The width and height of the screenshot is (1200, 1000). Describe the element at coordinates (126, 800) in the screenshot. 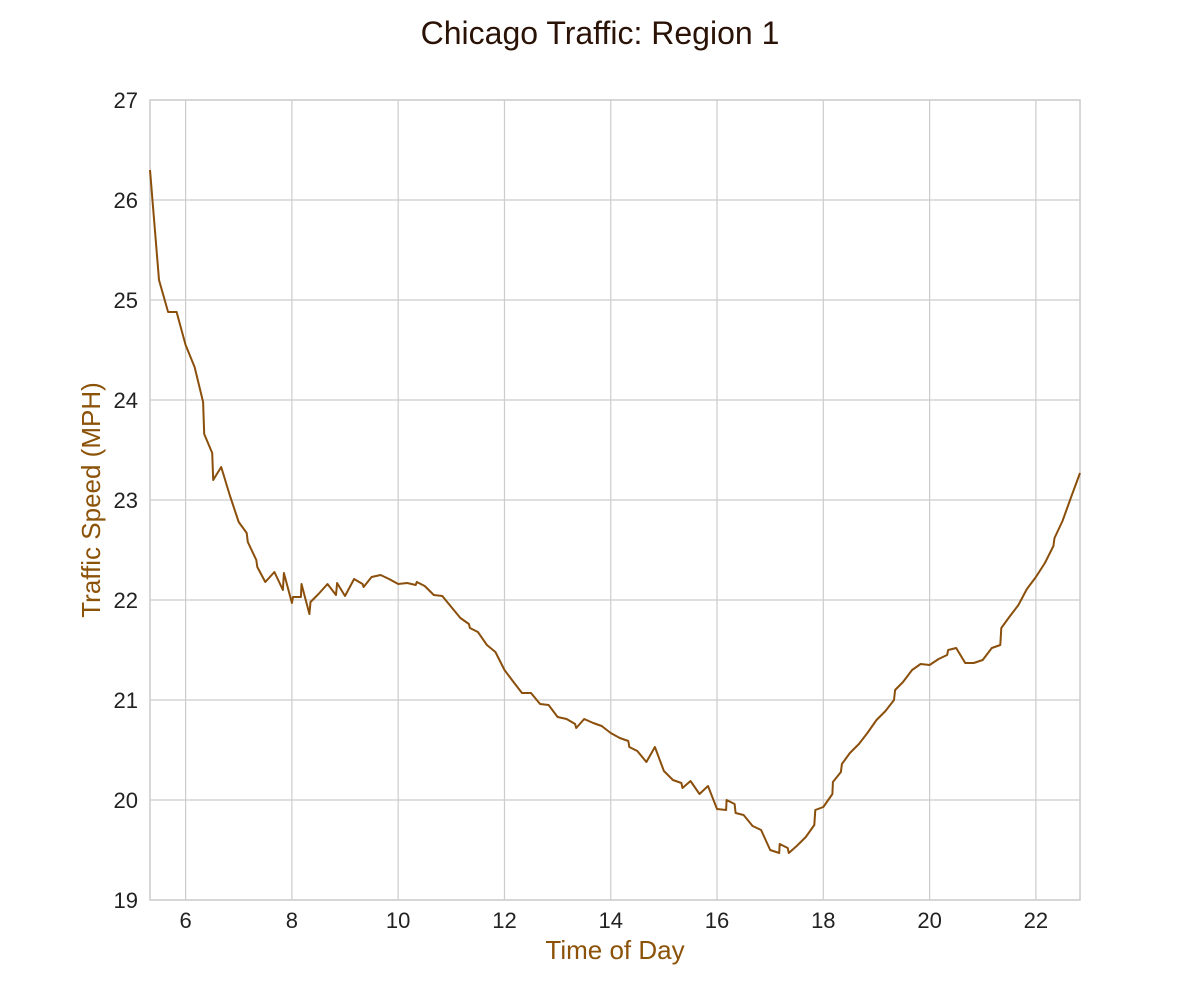

I see `y-tick-label: 20` at that location.